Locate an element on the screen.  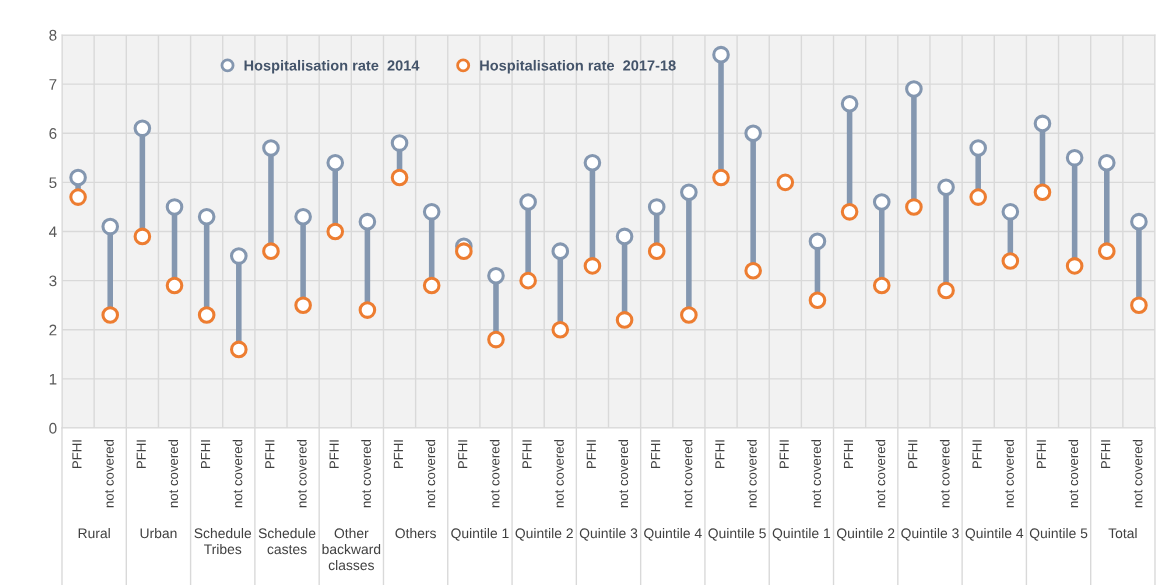
legend-label: Hospitalisation rate 2014 is located at coordinates (332, 66).